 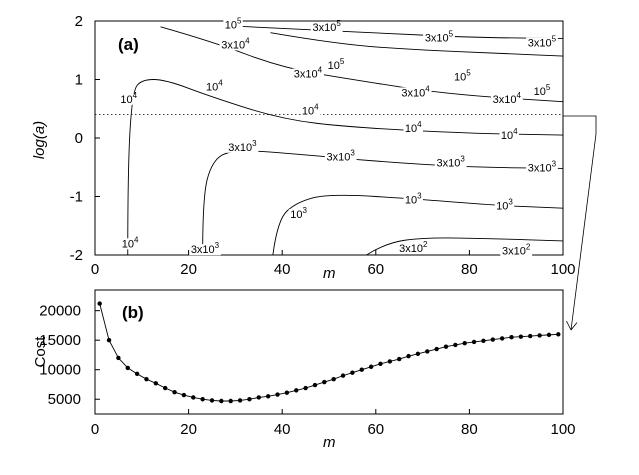 What do you see at coordinates (282, 269) in the screenshot?
I see `x-tick-label: 40` at bounding box center [282, 269].